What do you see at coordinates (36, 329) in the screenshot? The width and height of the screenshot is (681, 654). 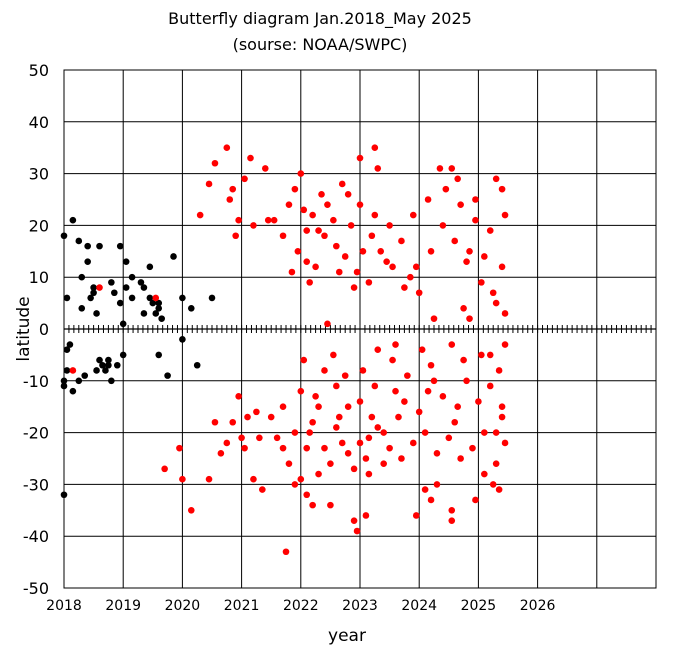 I see `y-tick-labels: -50 -40 -30 -20 -10 0 10 20 30 40 50` at bounding box center [36, 329].